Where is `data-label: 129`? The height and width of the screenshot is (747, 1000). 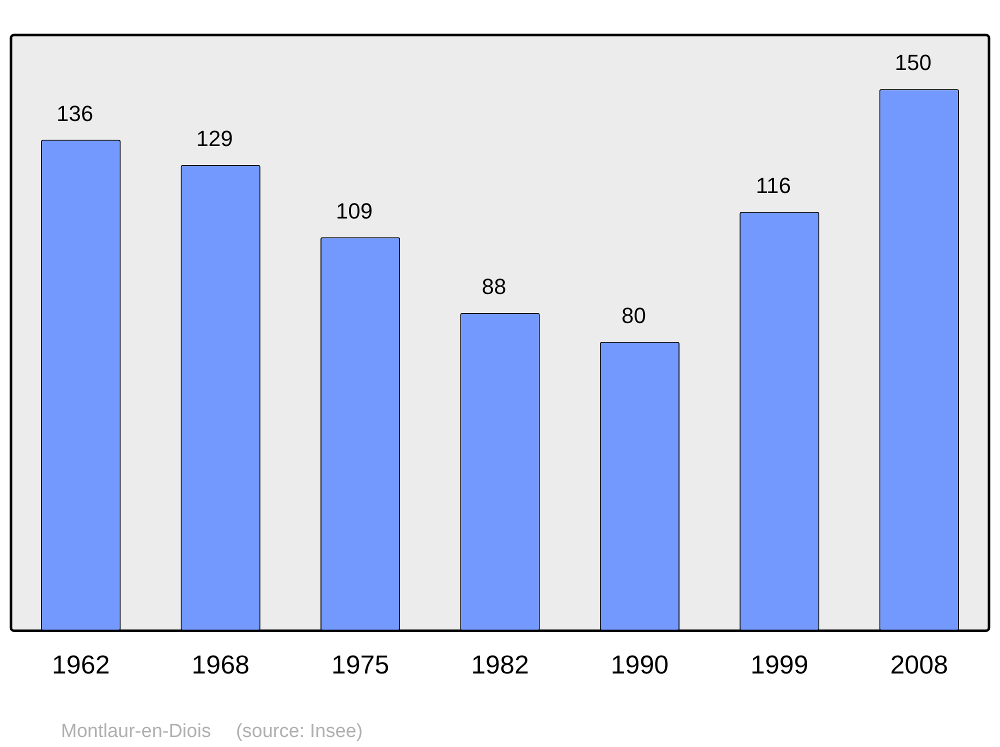
data-label: 129 is located at coordinates (214, 139).